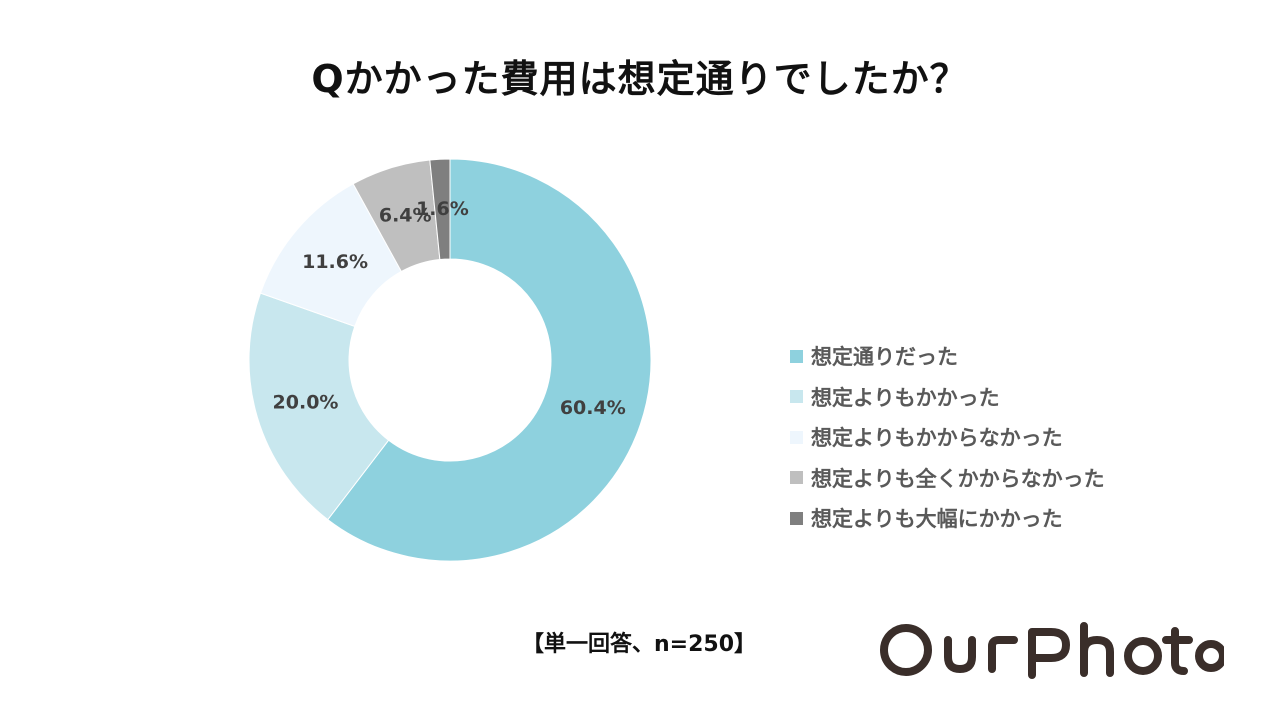  What do you see at coordinates (905, 397) in the screenshot?
I see `legend-label: 想定よりもかかった` at bounding box center [905, 397].